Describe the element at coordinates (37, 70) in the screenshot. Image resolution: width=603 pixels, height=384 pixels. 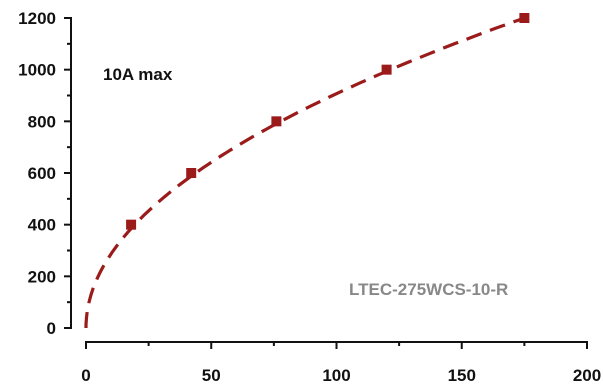
I see `y-tick-label: 1000` at that location.